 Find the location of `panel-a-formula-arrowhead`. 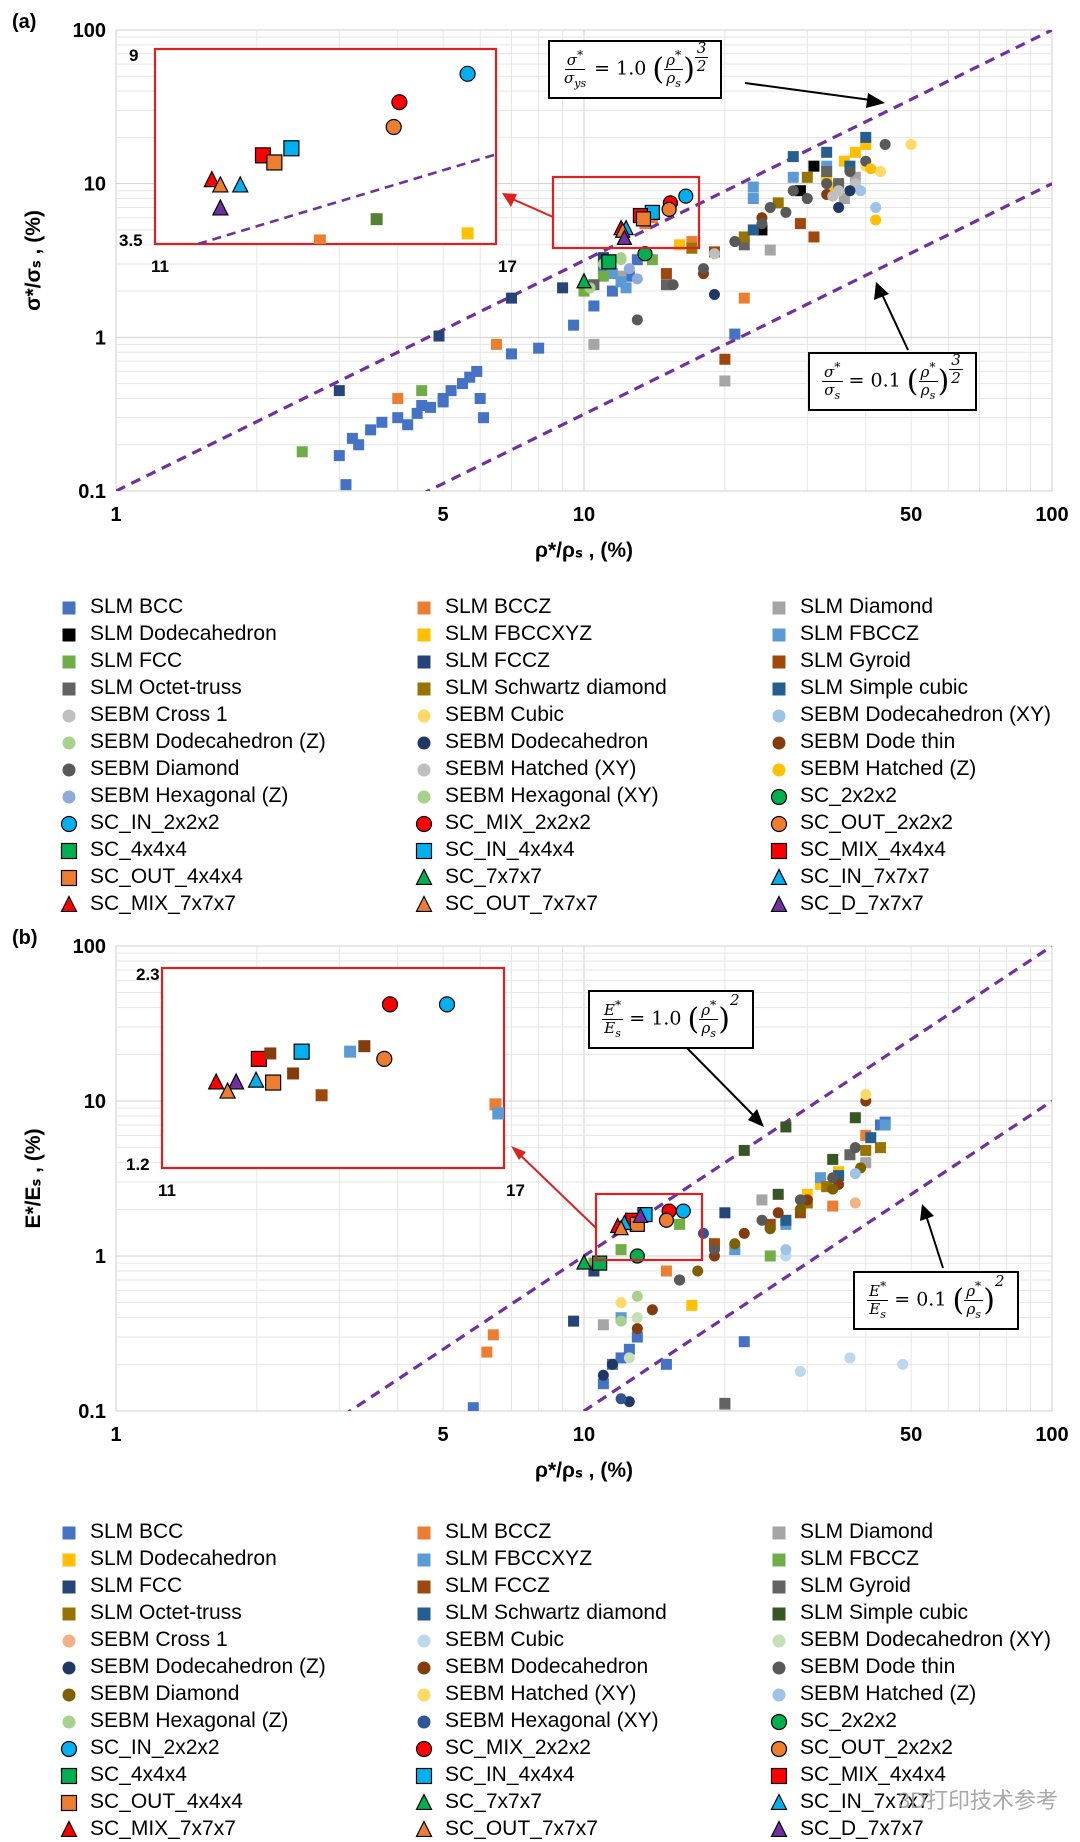

panel-a-formula-arrowhead is located at coordinates (875, 100).